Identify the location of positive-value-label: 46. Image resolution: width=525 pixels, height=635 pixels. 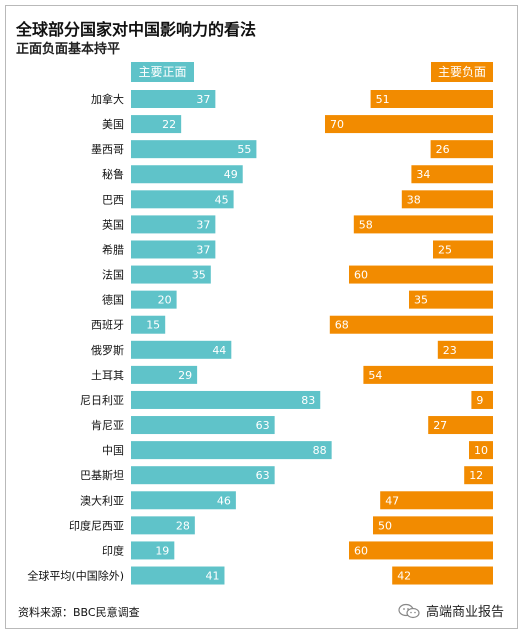
(224, 500).